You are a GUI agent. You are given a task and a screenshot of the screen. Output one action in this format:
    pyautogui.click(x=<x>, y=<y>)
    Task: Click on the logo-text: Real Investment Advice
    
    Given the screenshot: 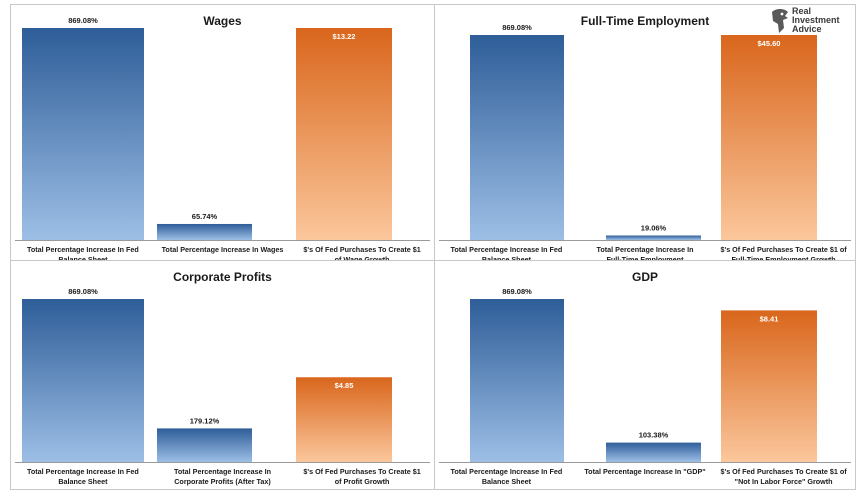 What is the action you would take?
    pyautogui.click(x=816, y=20)
    